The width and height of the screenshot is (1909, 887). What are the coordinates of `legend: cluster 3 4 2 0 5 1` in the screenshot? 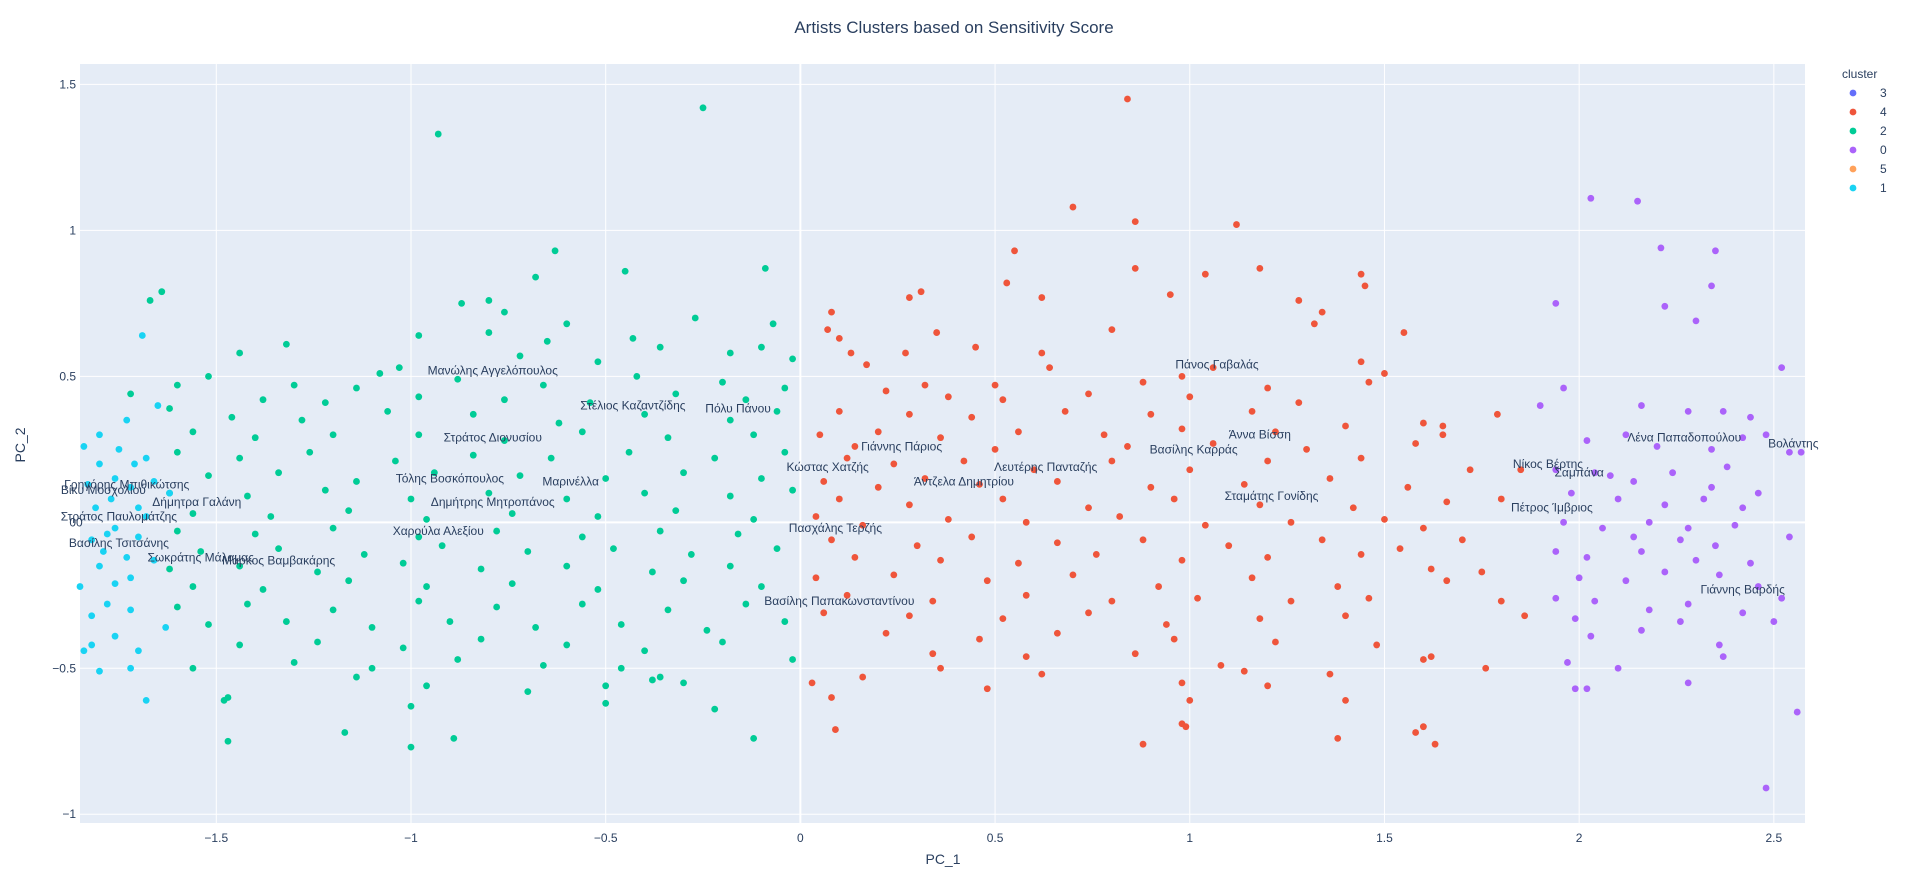 It's located at (1864, 131).